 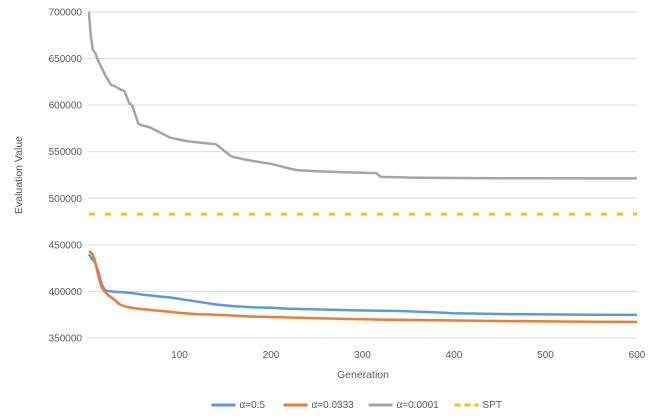 I want to click on legend-label: α=0.0333, so click(x=333, y=405).